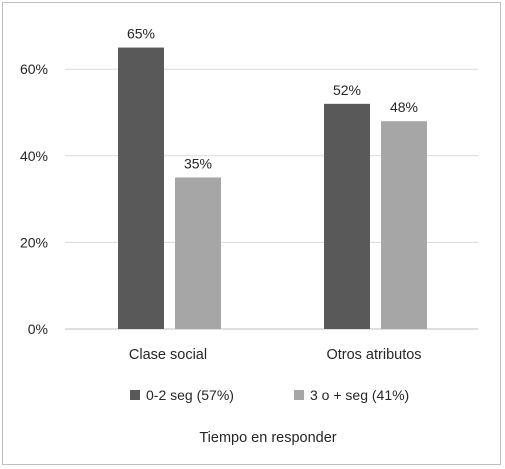 Image resolution: width=505 pixels, height=469 pixels. I want to click on category-label: Clase social, so click(168, 355).